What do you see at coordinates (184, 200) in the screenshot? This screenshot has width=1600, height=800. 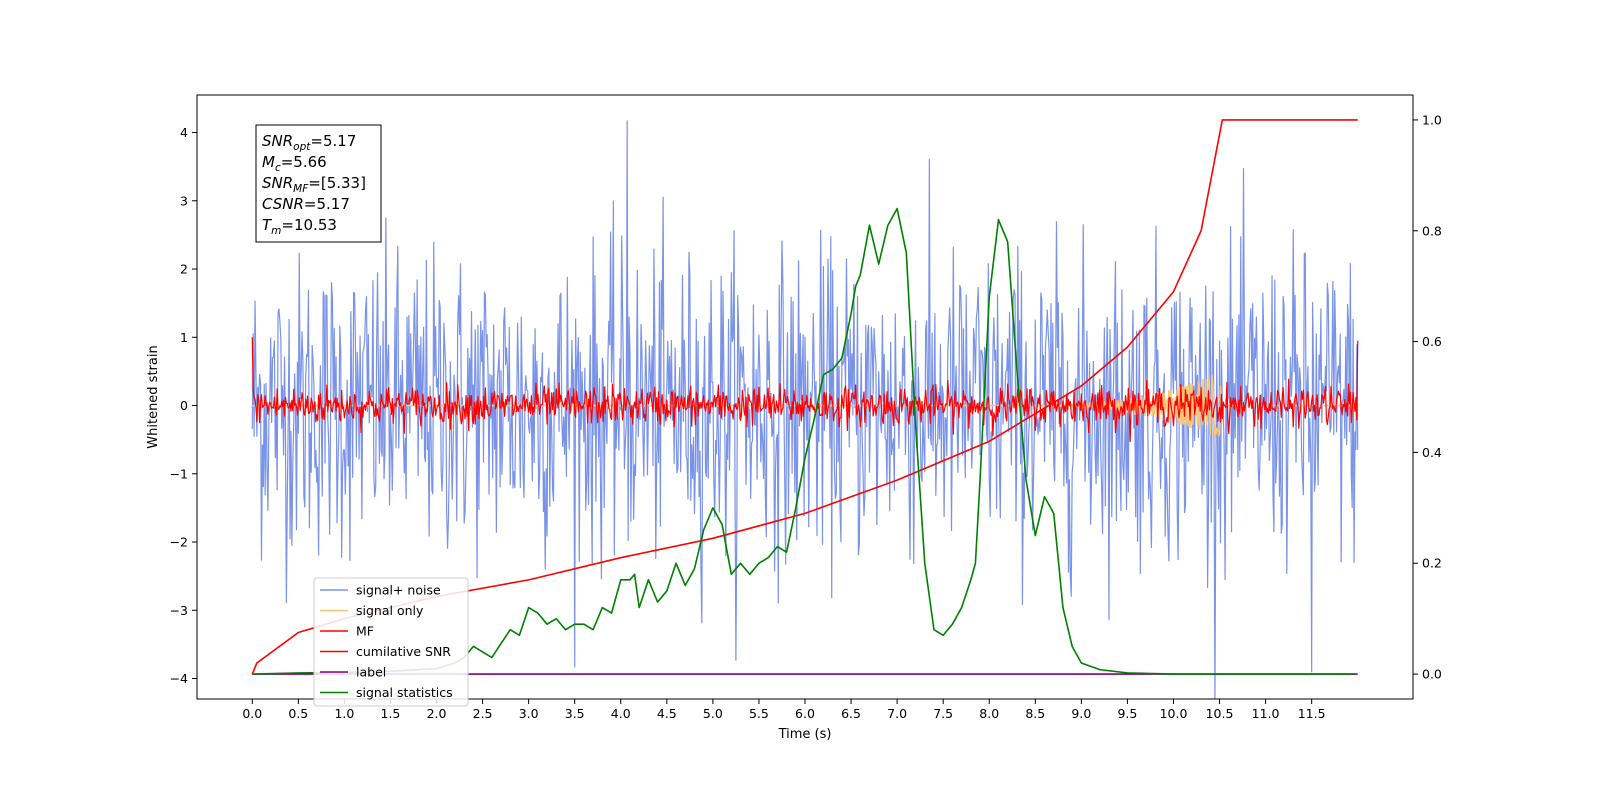 I see `y-tick-label: 3` at bounding box center [184, 200].